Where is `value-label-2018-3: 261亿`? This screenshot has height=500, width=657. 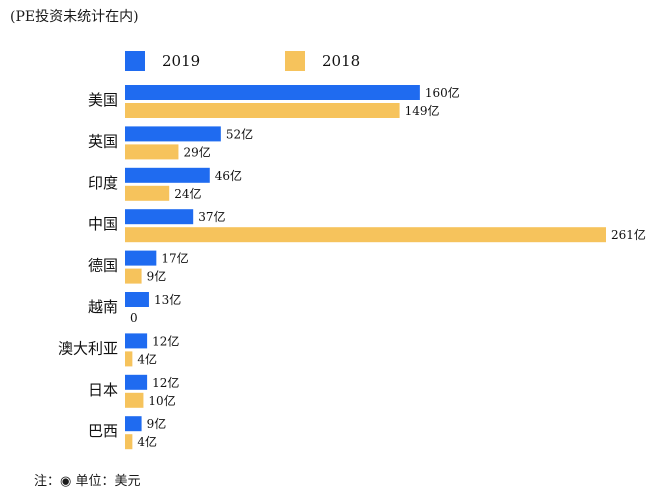
value-label-2018-3: 261亿 is located at coordinates (628, 234).